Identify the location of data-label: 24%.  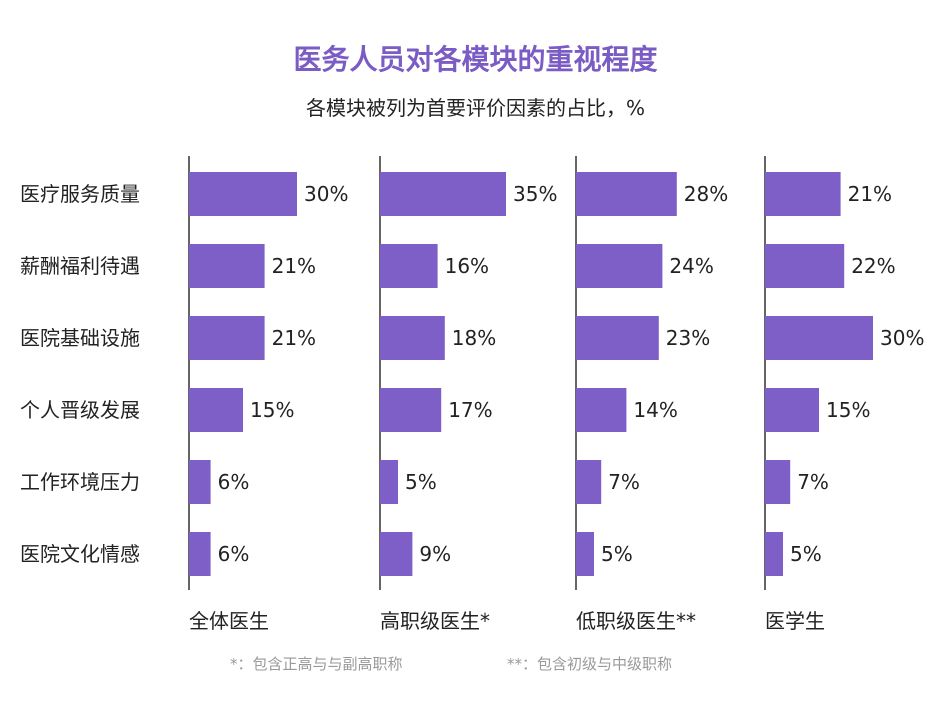
(691, 266).